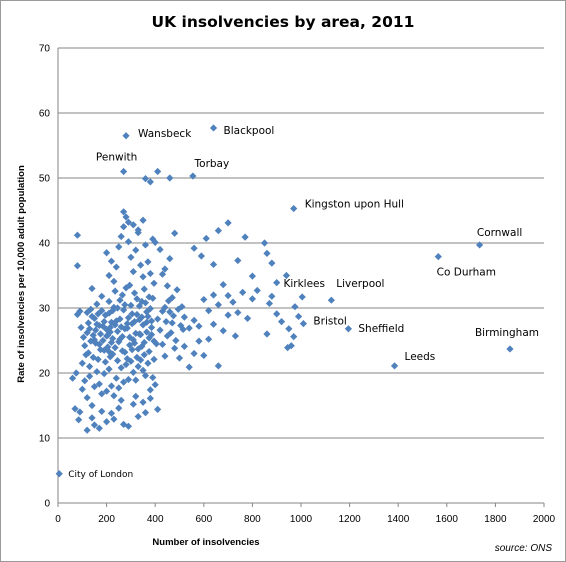 This screenshot has height=562, width=566. Describe the element at coordinates (544, 519) in the screenshot. I see `x-tick-label: 2000` at that location.